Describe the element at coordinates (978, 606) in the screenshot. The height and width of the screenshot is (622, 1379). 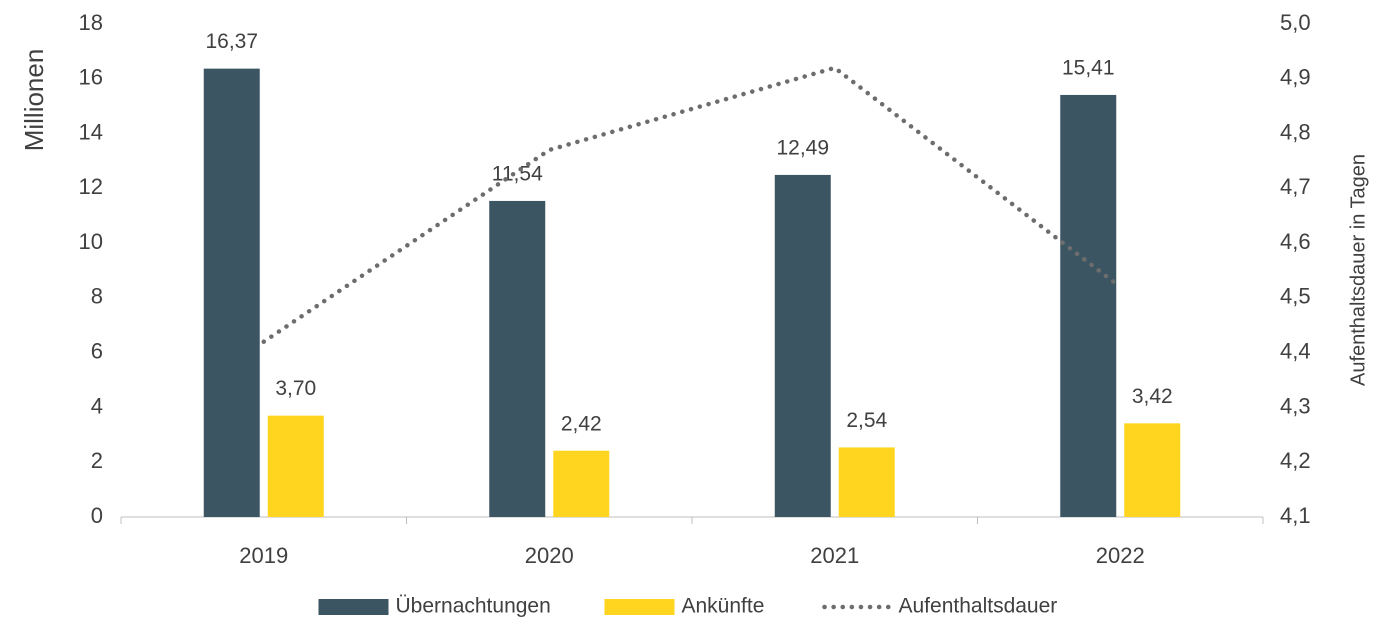
I see `legend-label: Aufenthaltsdauer` at that location.